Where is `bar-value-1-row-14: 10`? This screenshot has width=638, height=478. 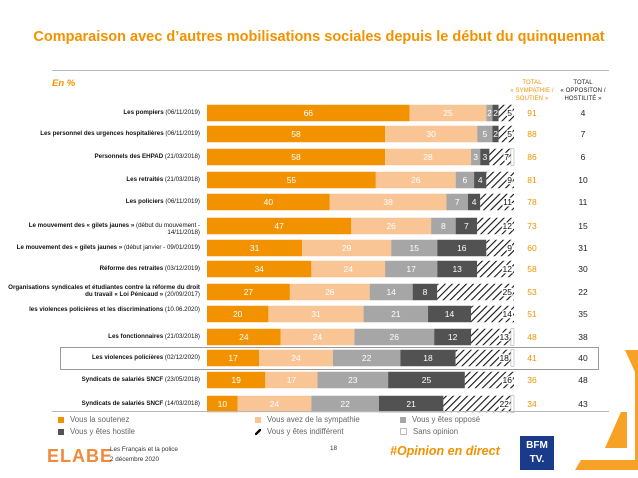
bar-value-1-row-14: 10 is located at coordinates (223, 404).